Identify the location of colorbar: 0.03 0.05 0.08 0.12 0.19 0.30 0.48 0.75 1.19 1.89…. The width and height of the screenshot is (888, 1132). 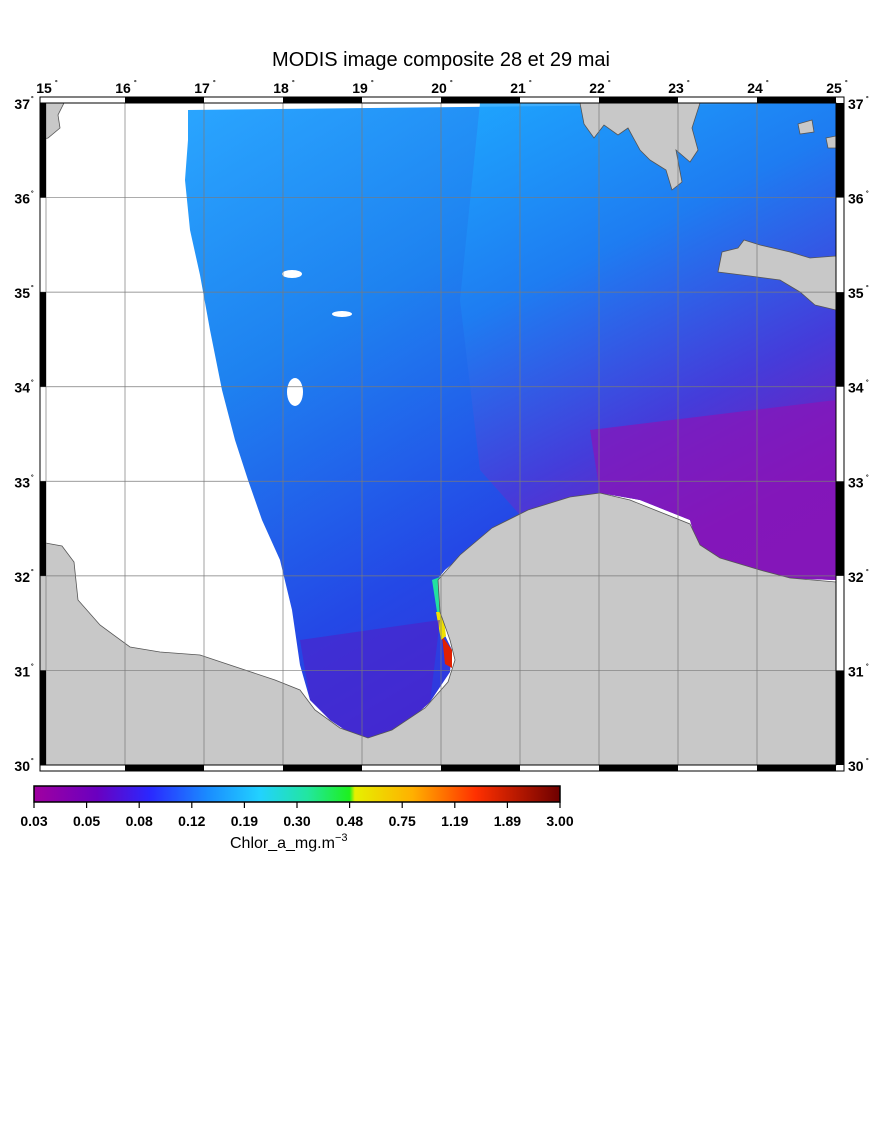
(297, 818).